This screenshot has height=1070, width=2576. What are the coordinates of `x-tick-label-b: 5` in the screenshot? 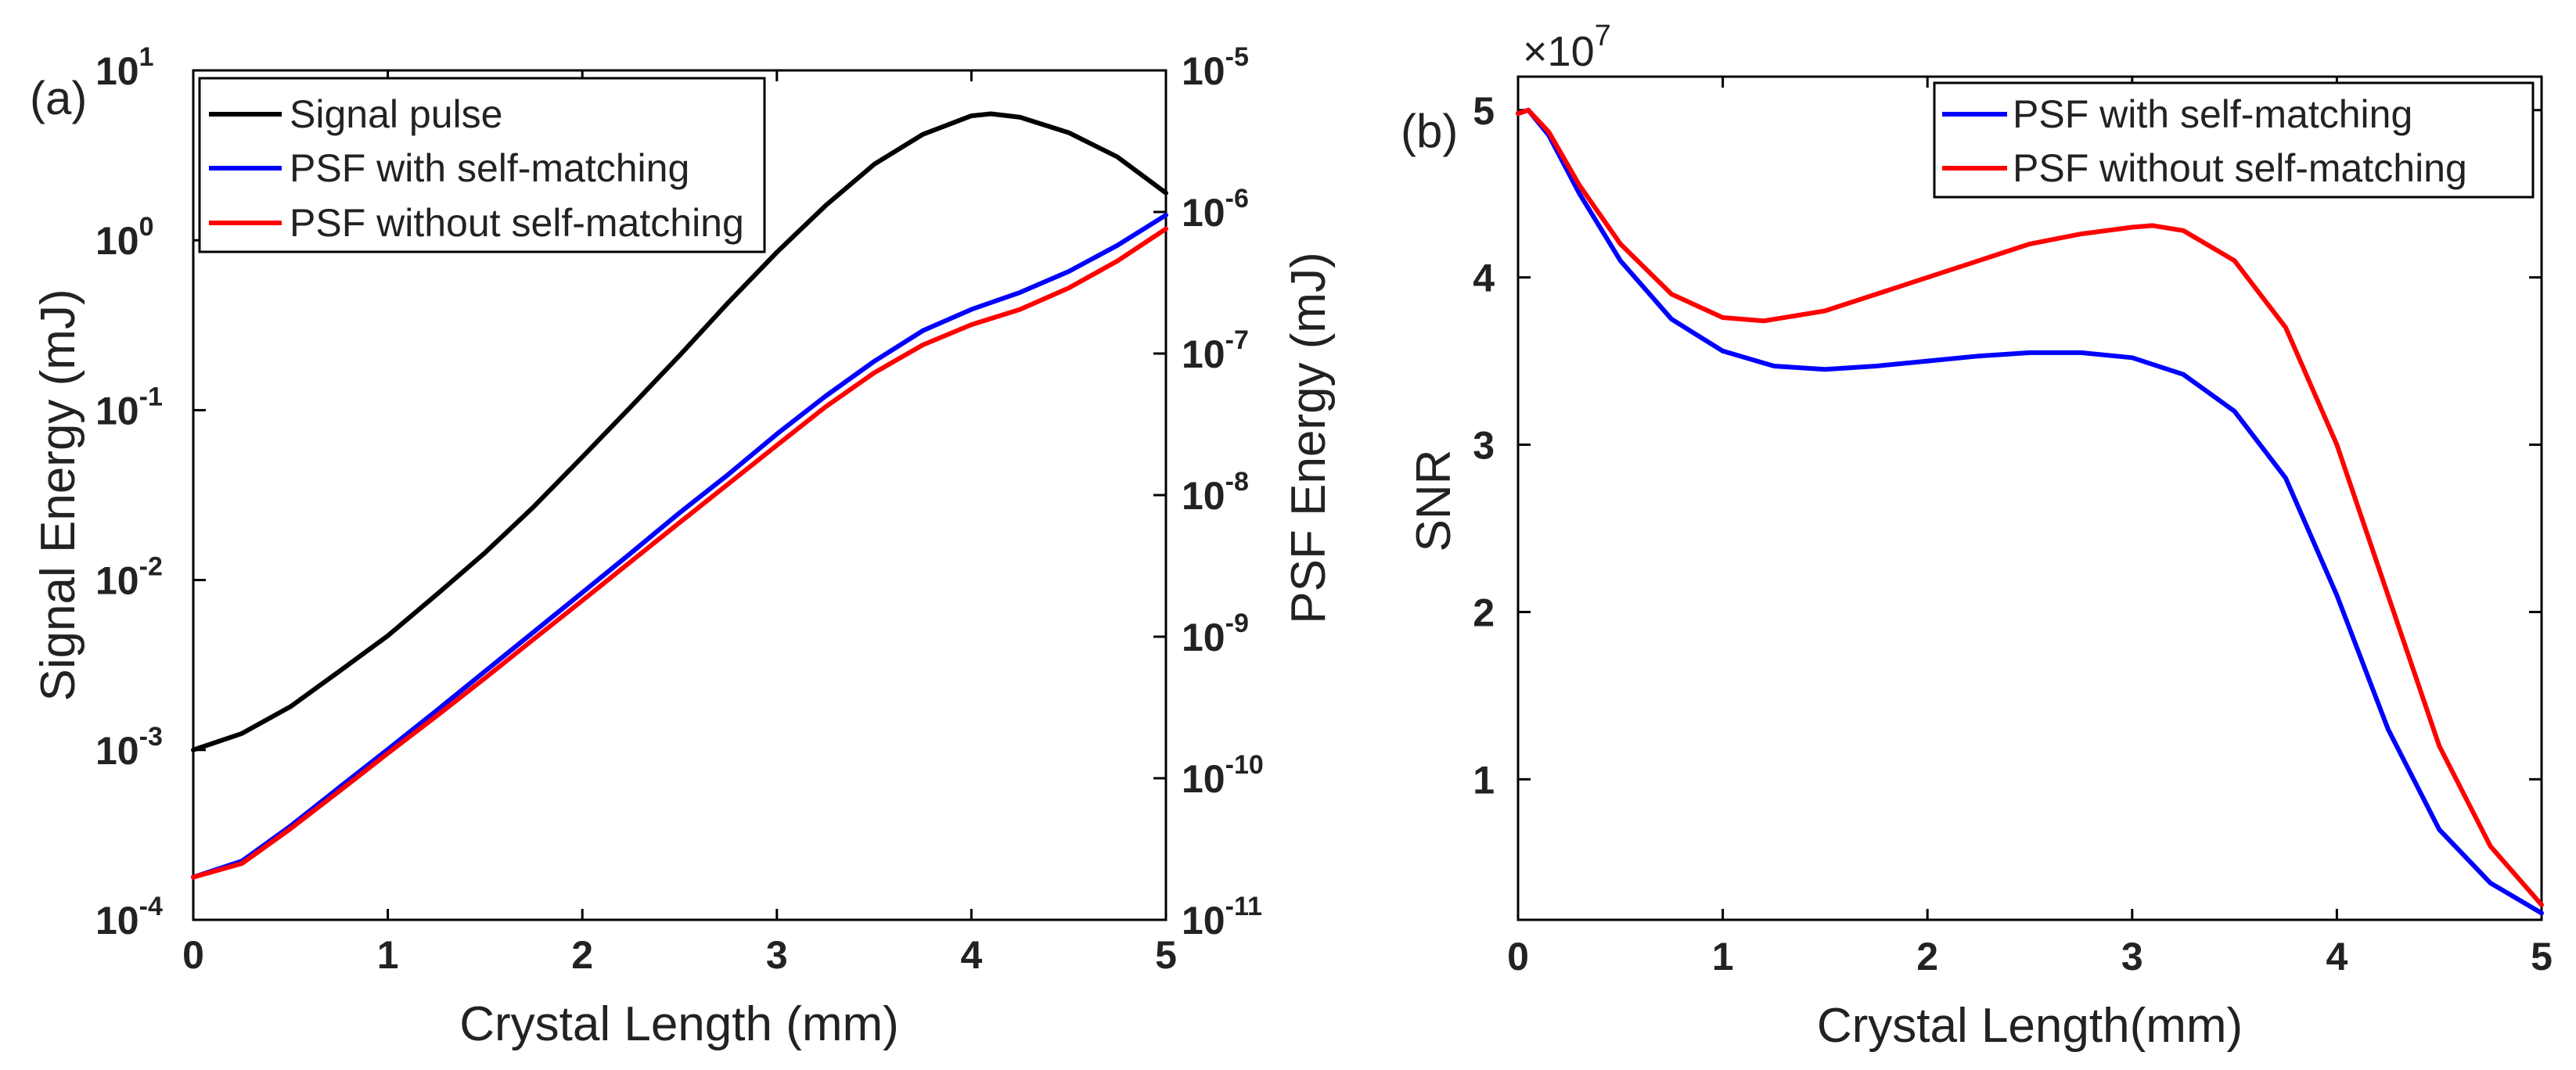 It's located at (2542, 956).